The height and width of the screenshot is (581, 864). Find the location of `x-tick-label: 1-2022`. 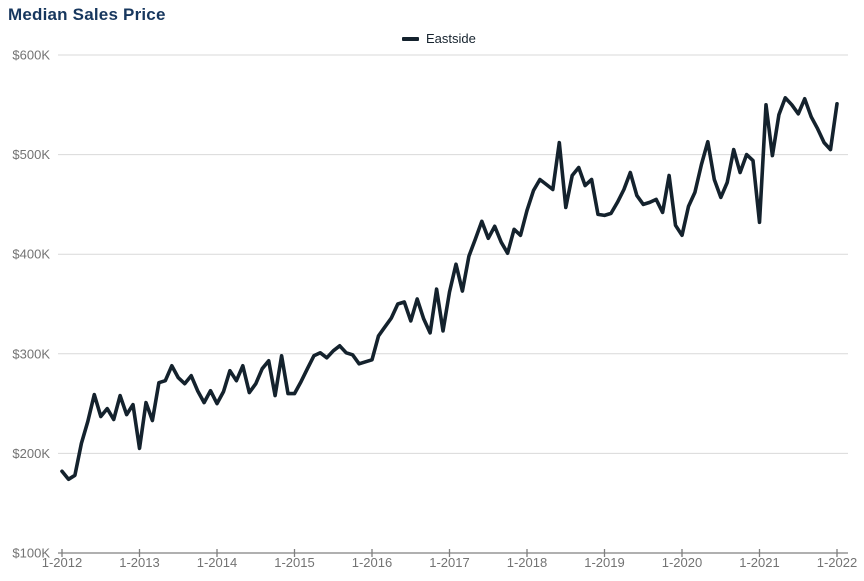

x-tick-label: 1-2022 is located at coordinates (837, 562).